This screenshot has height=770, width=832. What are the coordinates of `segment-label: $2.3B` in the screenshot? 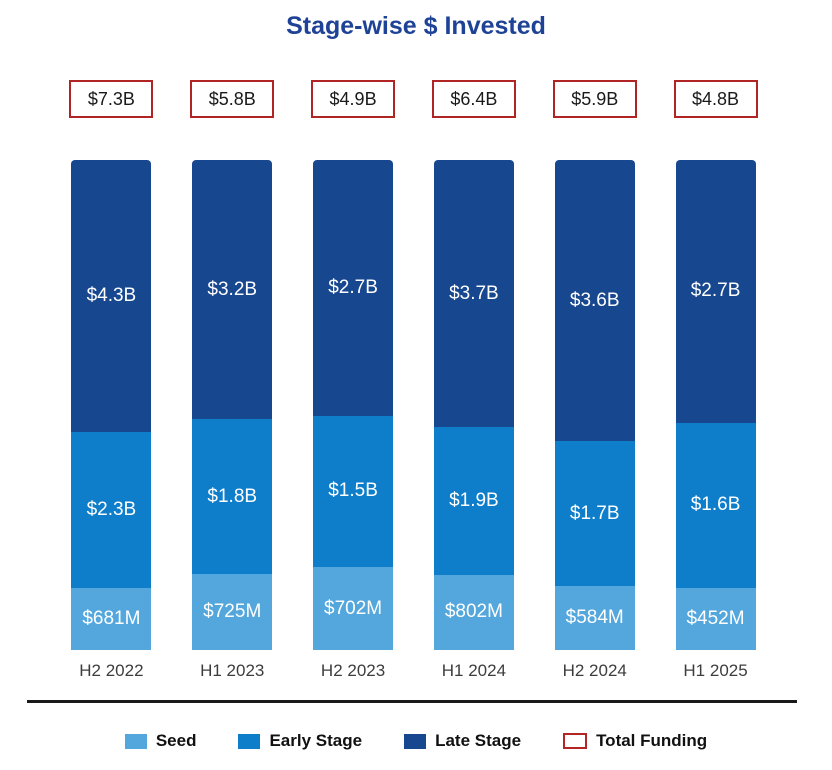 It's located at (111, 510).